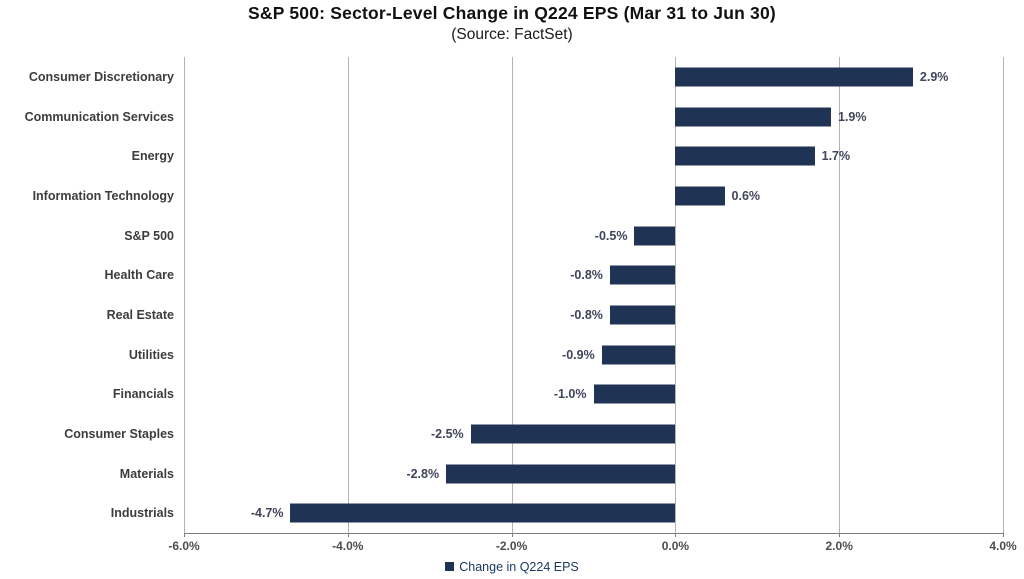  I want to click on bar-value-label: 1.7%, so click(836, 156).